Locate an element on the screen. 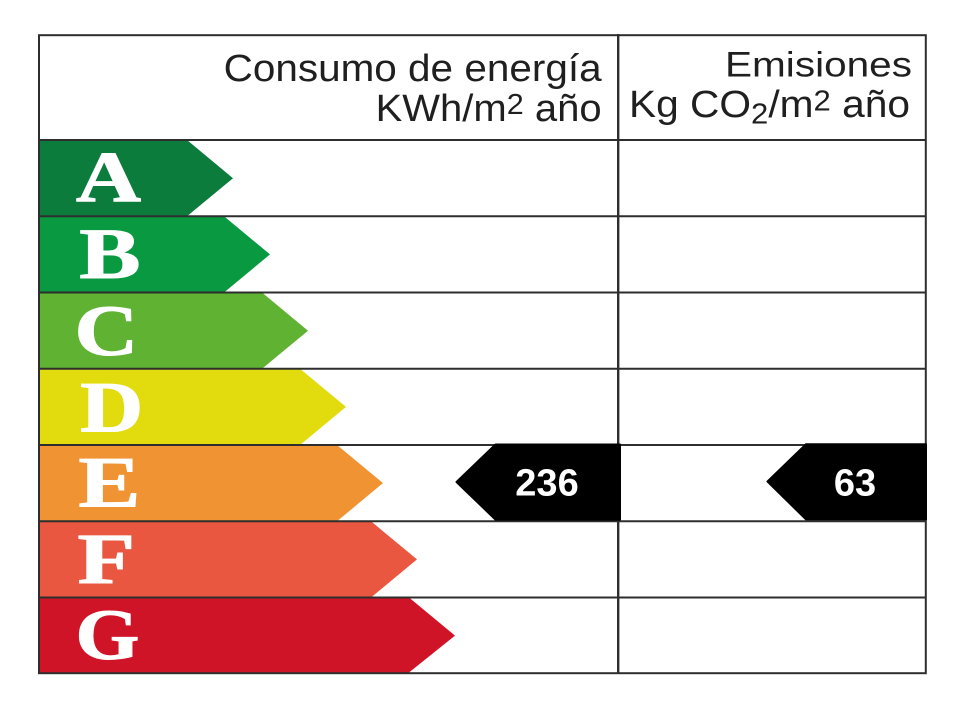  svg-text: E is located at coordinates (110, 483).